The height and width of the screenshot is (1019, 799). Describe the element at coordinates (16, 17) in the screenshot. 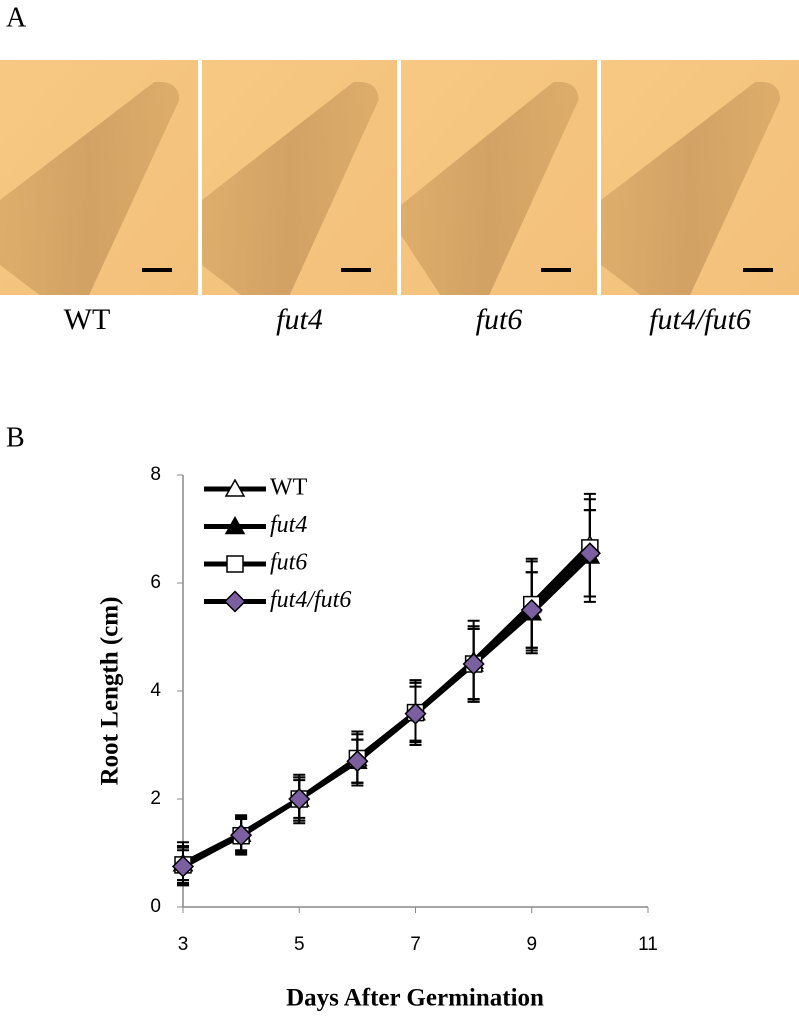

I see `panel-label: A` at that location.